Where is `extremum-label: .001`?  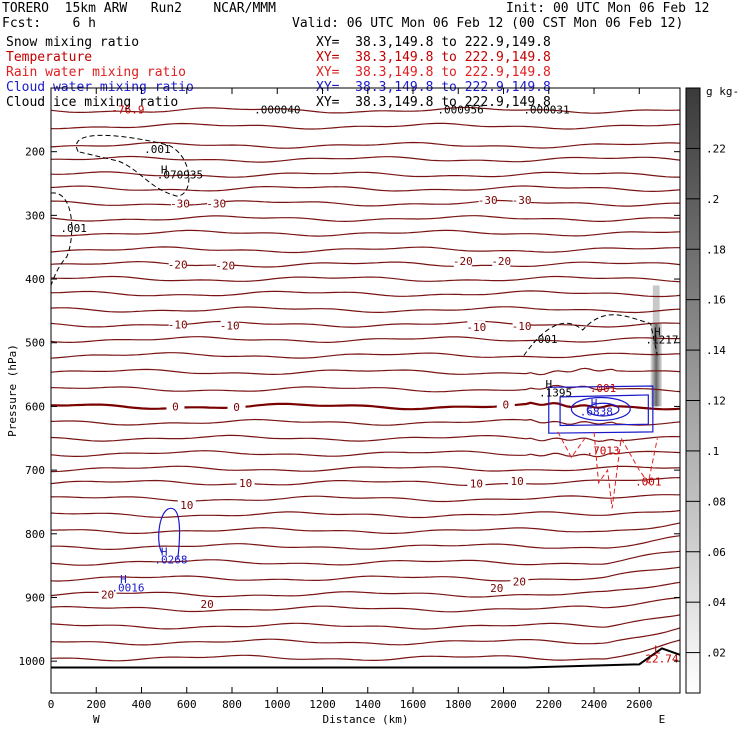
extremum-label: .001 is located at coordinates (648, 482).